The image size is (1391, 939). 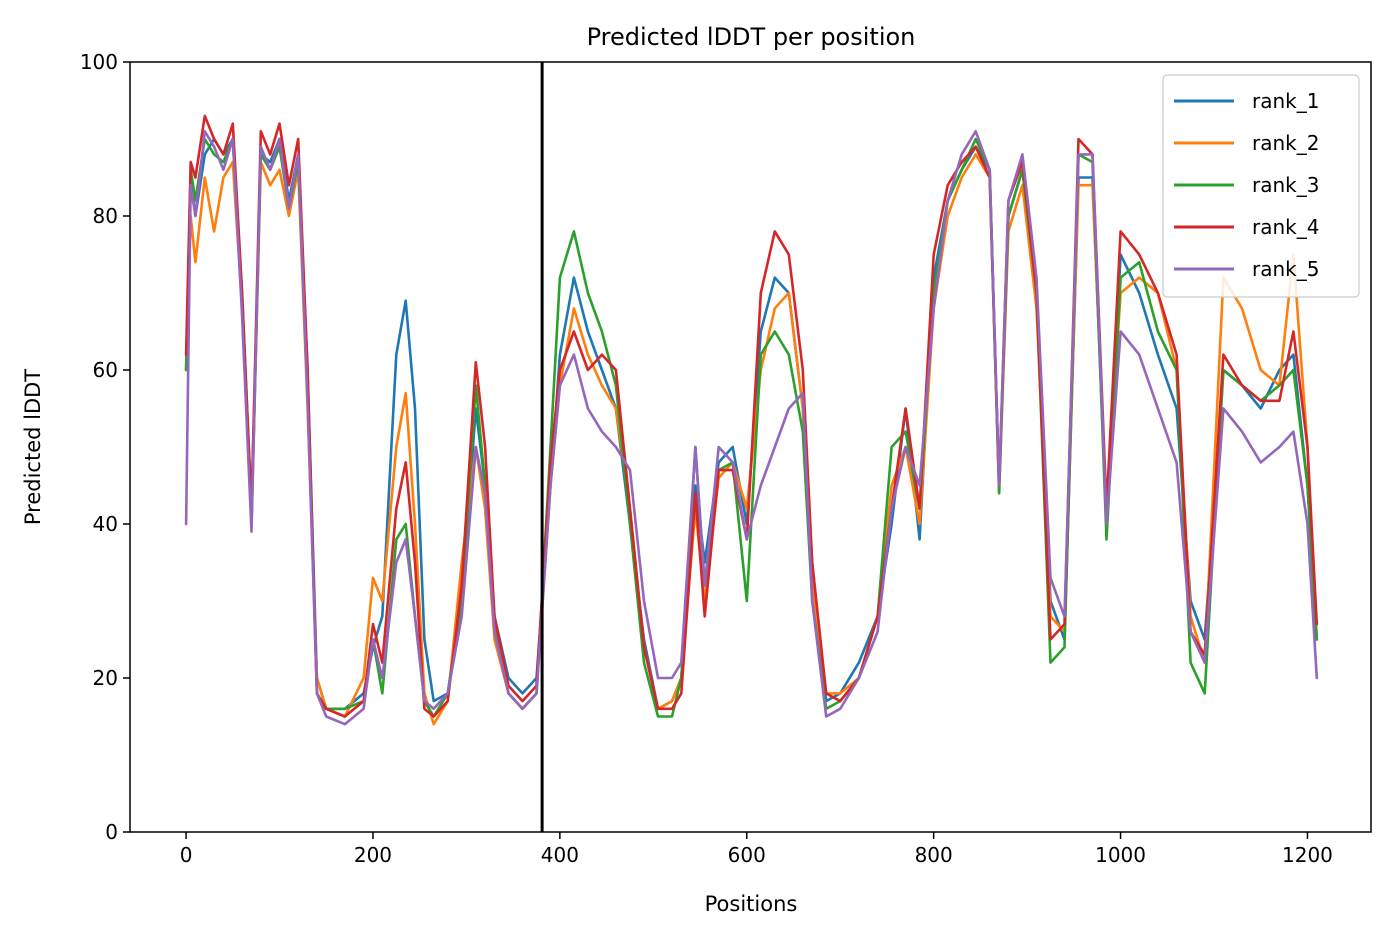 I want to click on x-tick-label: 200, so click(x=373, y=855).